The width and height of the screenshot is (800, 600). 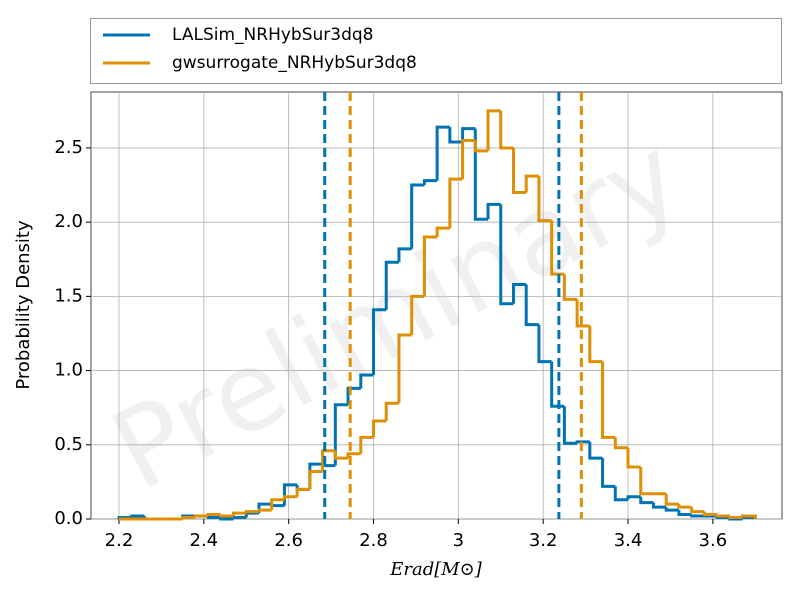 What do you see at coordinates (68, 518) in the screenshot?
I see `y-tick-label: 0.0` at bounding box center [68, 518].